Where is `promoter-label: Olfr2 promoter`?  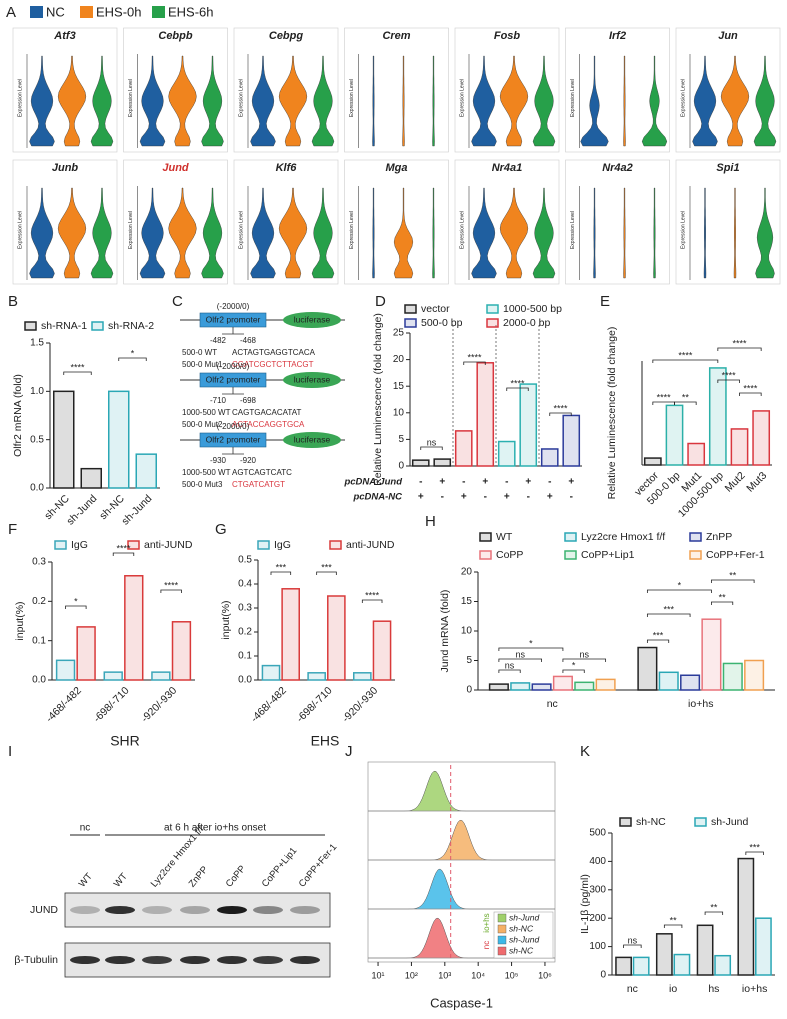 promoter-label: Olfr2 promoter is located at coordinates (233, 319).